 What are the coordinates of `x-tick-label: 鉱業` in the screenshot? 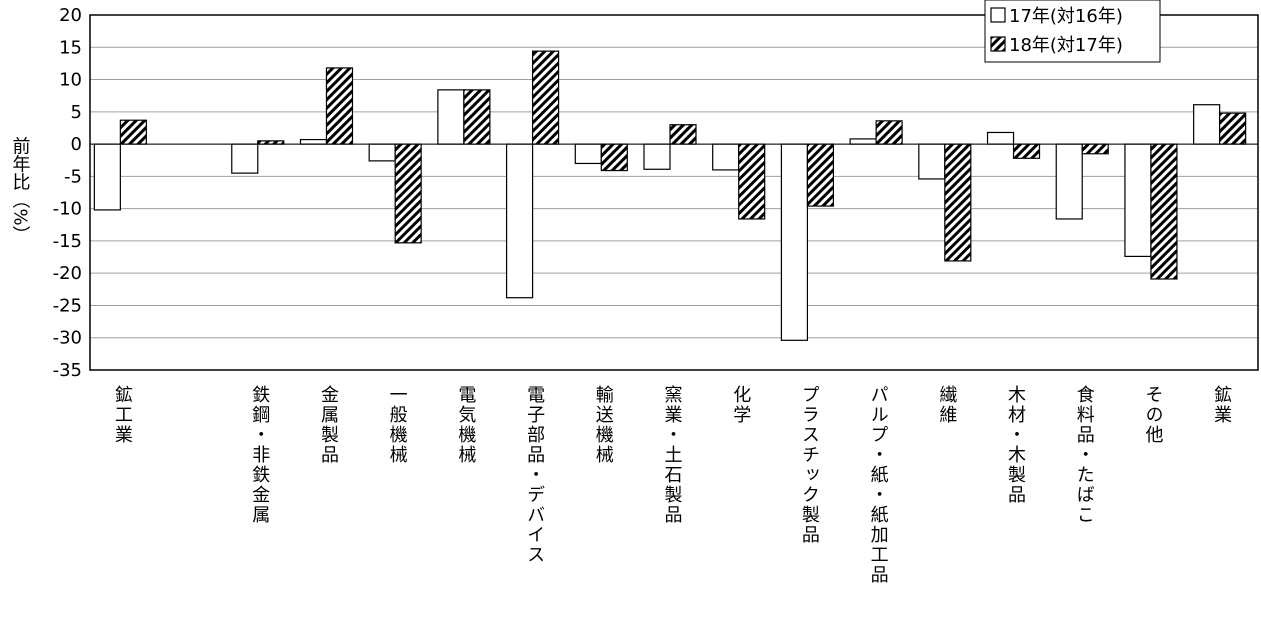 It's located at (1221, 405).